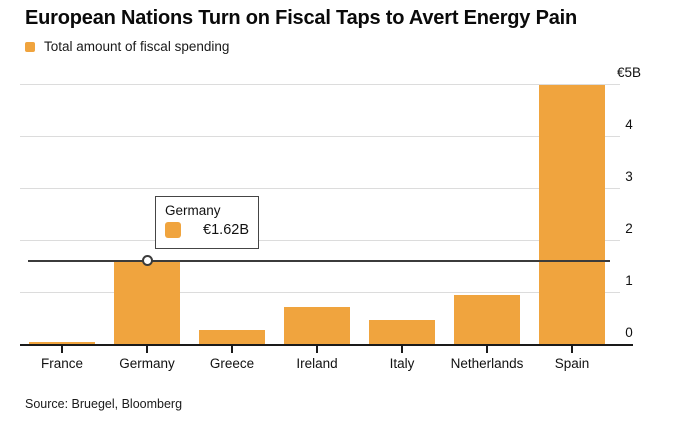 The image size is (680, 431). What do you see at coordinates (572, 215) in the screenshot?
I see `bar-spain` at bounding box center [572, 215].